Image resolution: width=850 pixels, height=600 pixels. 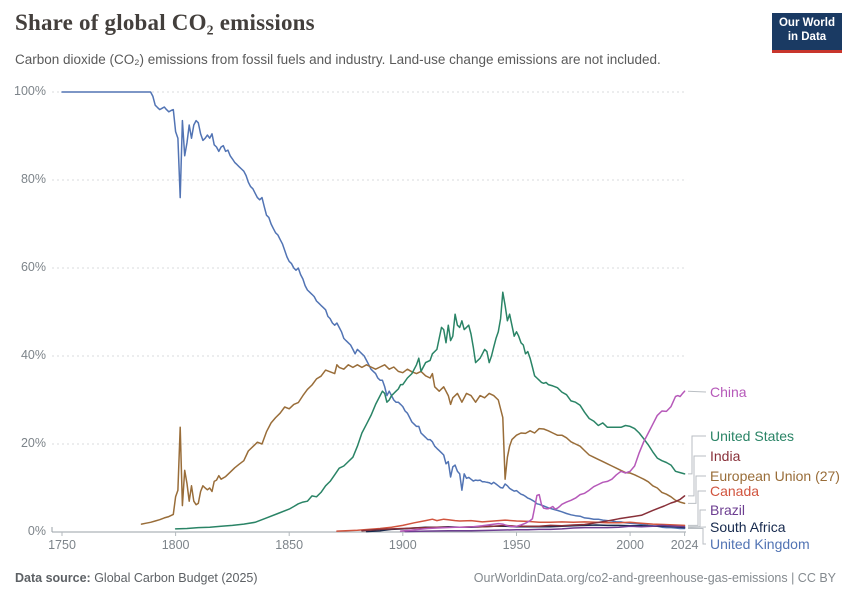 What do you see at coordinates (30, 91) in the screenshot?
I see `y-axis-label: 100%` at bounding box center [30, 91].